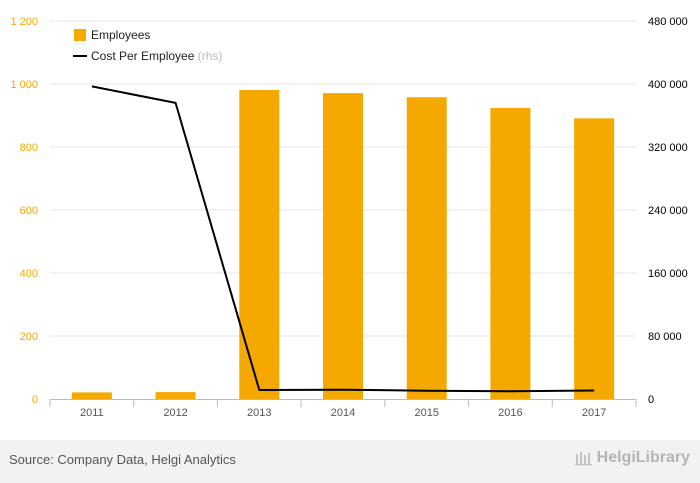 The image size is (700, 483). I want to click on legend-swatch-employees, so click(80, 35).